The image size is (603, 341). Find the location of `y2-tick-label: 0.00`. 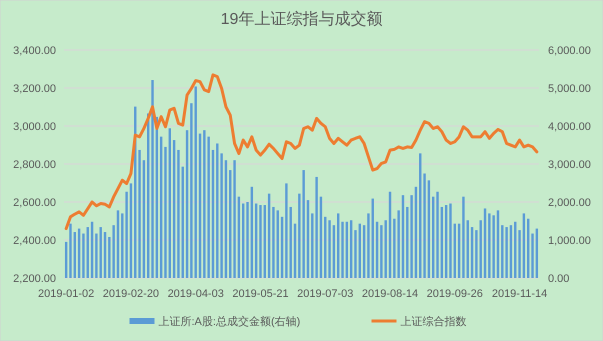

y2-tick-label: 0.00 is located at coordinates (559, 279).